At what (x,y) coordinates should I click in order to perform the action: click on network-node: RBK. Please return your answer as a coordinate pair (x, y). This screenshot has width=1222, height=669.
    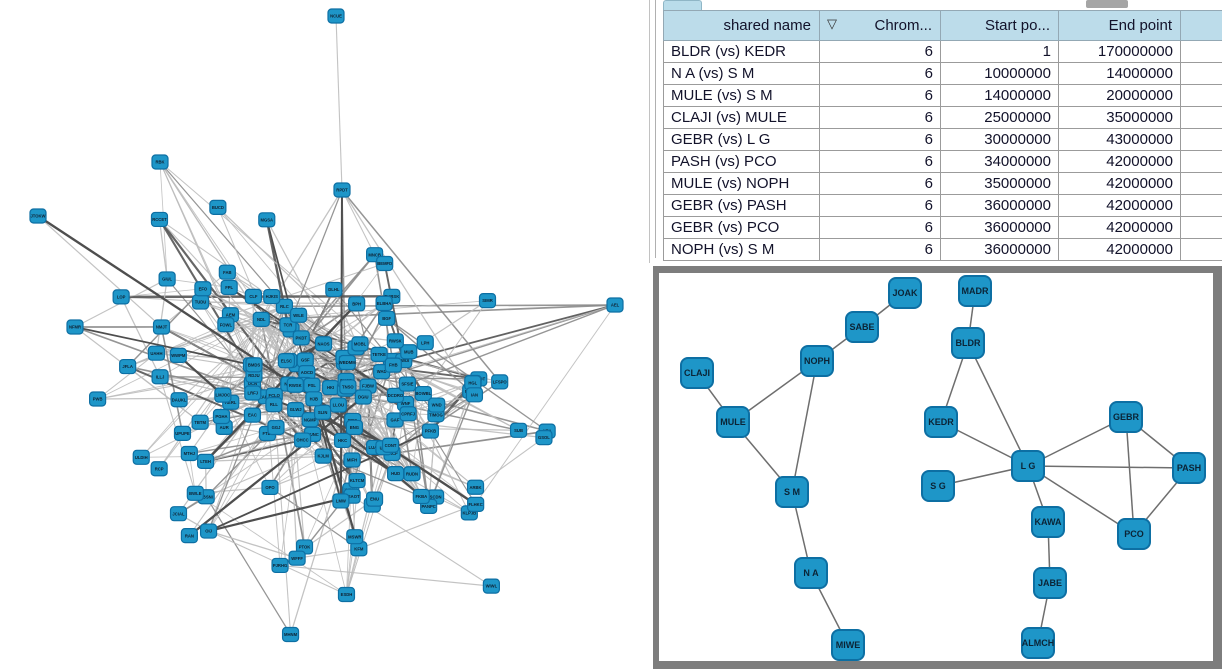
    Looking at the image, I should click on (160, 162).